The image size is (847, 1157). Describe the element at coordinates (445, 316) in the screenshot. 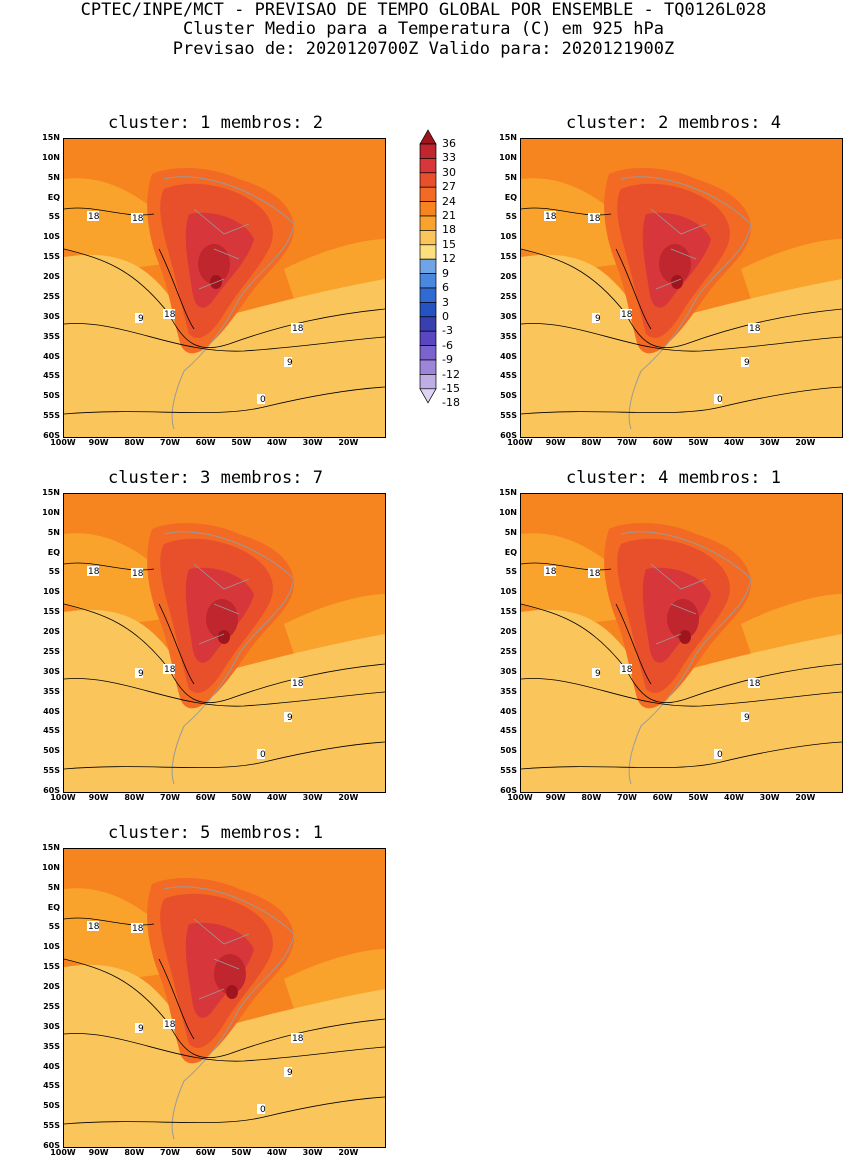

I see `colorbar-level-label: 0` at that location.